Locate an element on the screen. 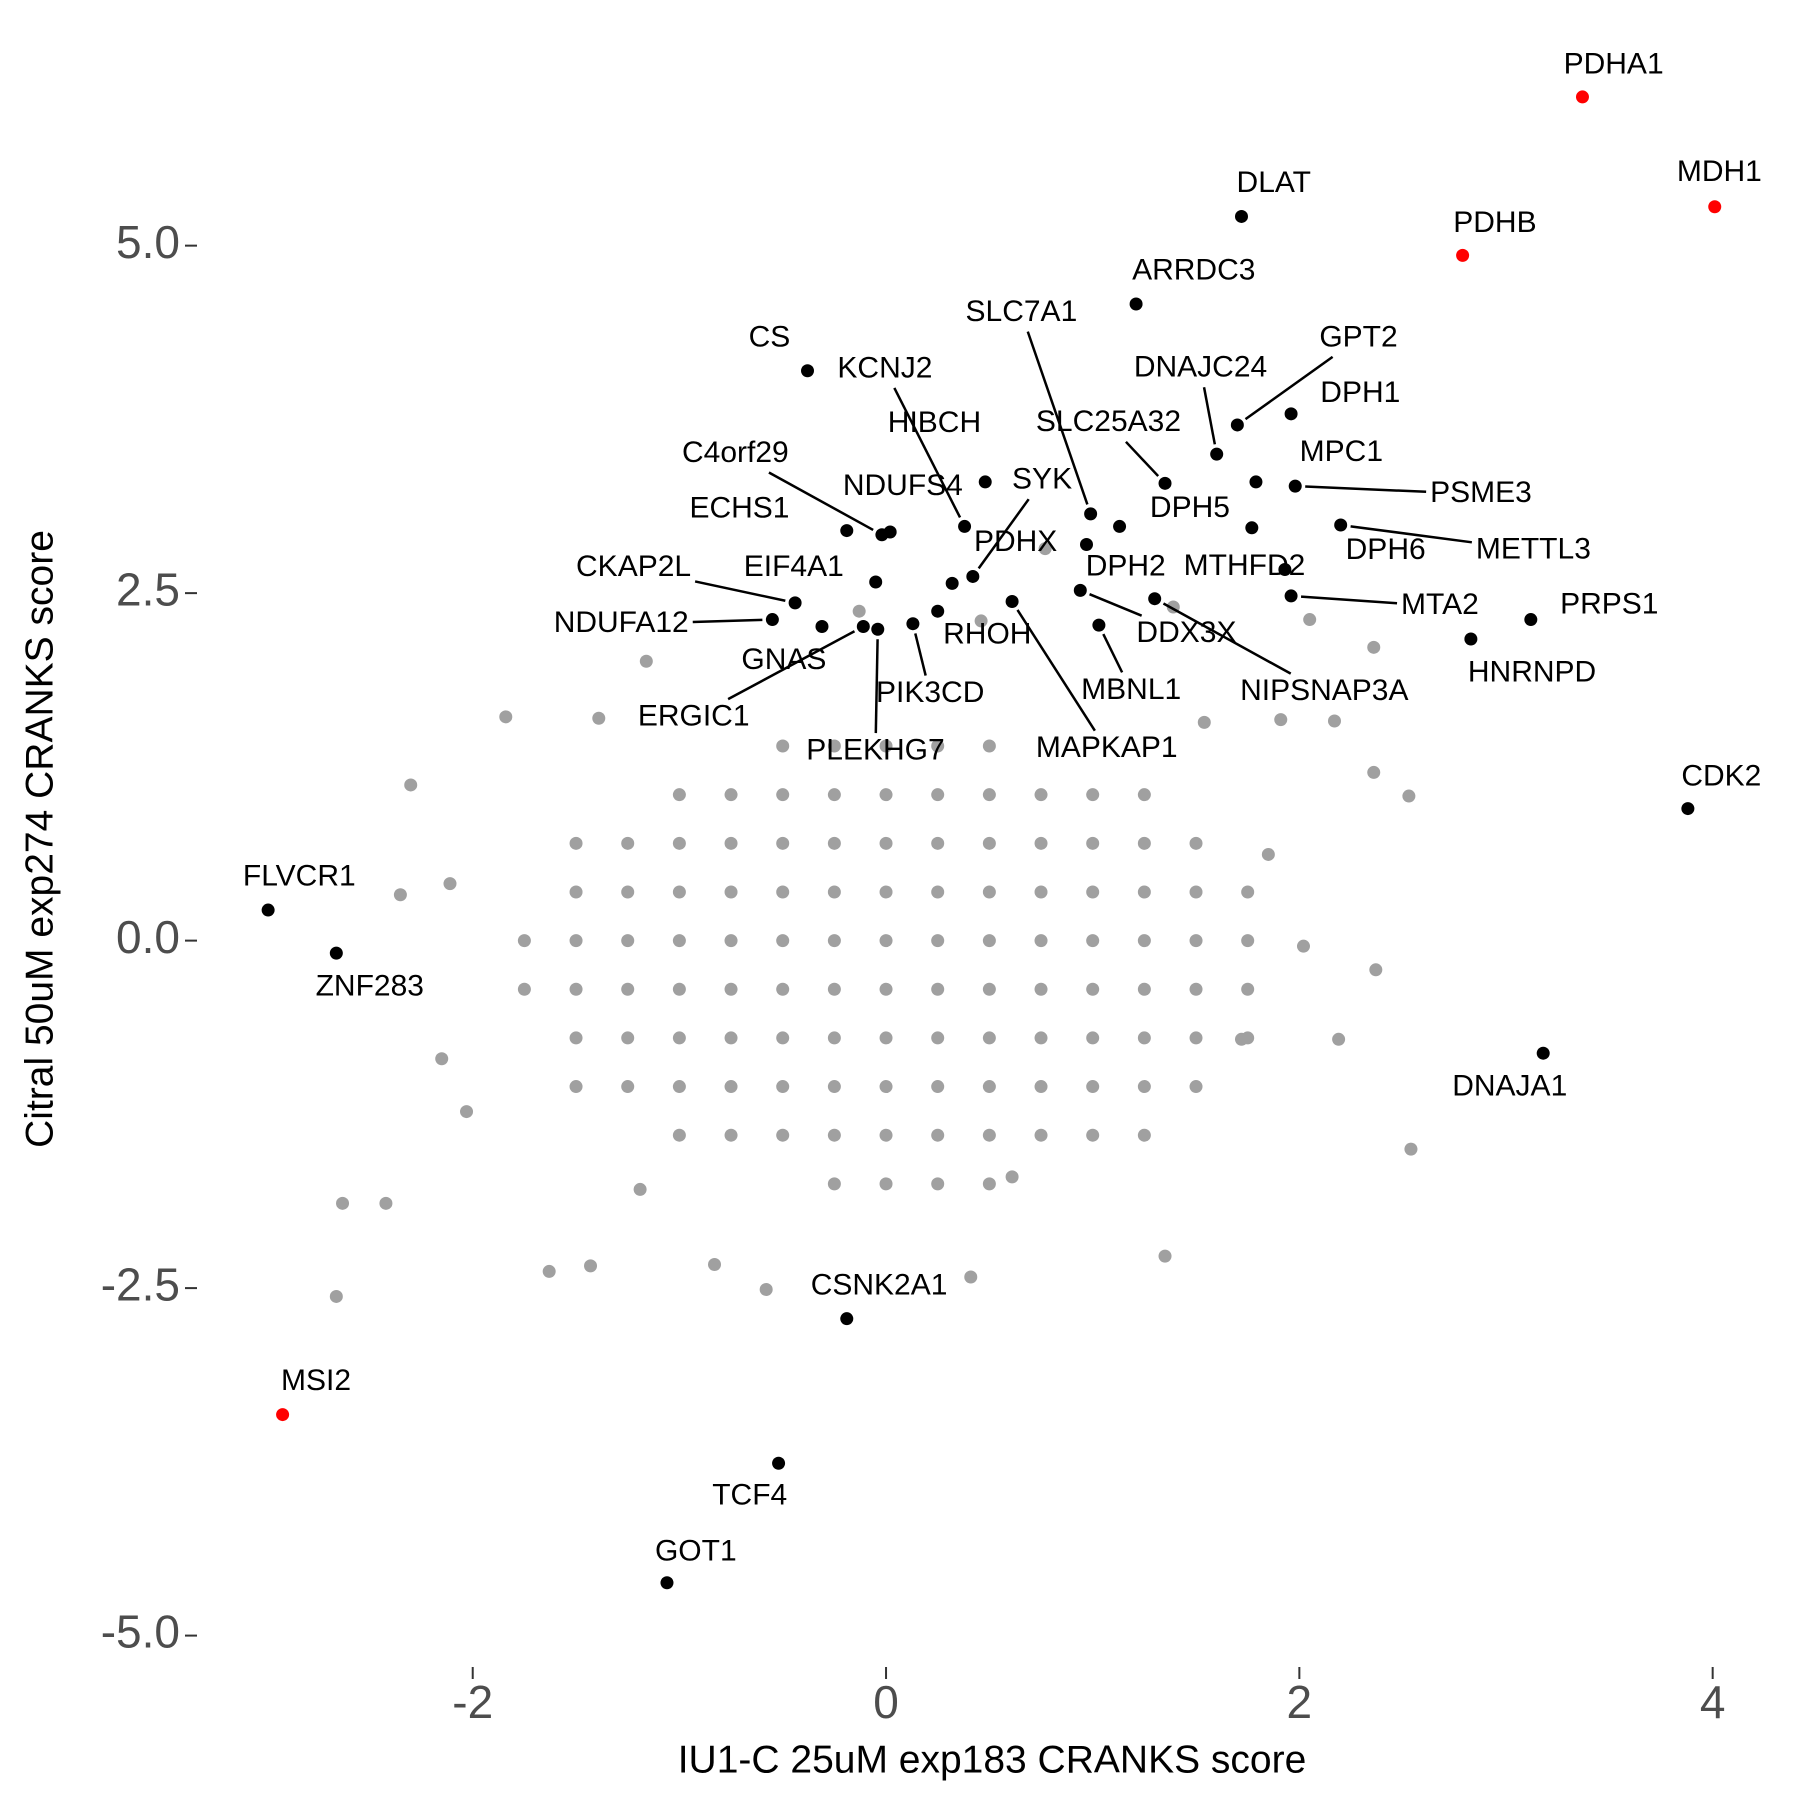 The image size is (1800, 1800). point-label: SLC7A1 is located at coordinates (1022, 311).